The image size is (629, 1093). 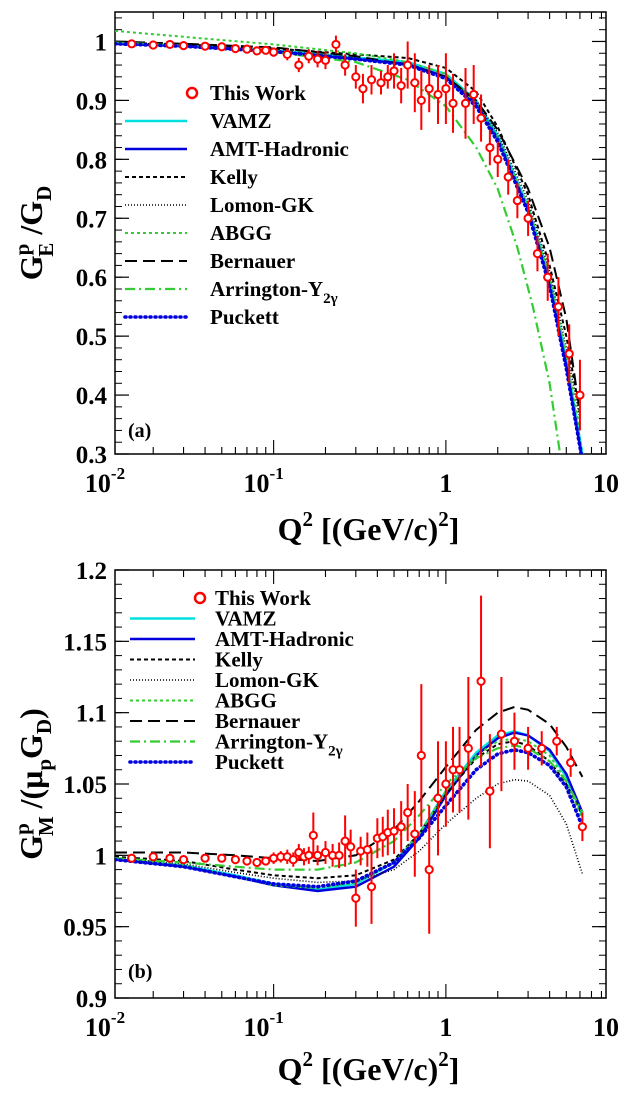 I want to click on x-tick-label: 10, so click(x=606, y=483).